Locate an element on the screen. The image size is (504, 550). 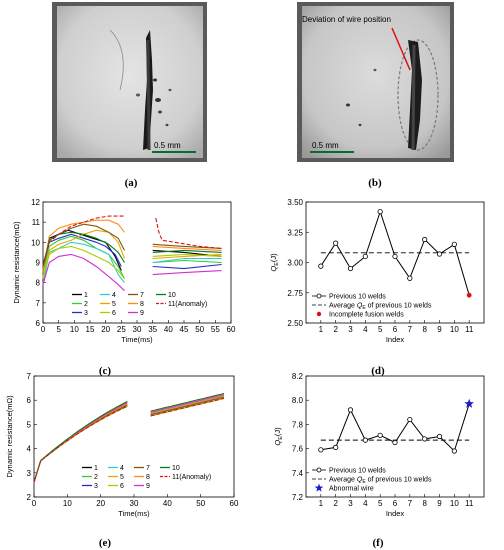
legend-entry: Abnormal wire is located at coordinates (351, 489).